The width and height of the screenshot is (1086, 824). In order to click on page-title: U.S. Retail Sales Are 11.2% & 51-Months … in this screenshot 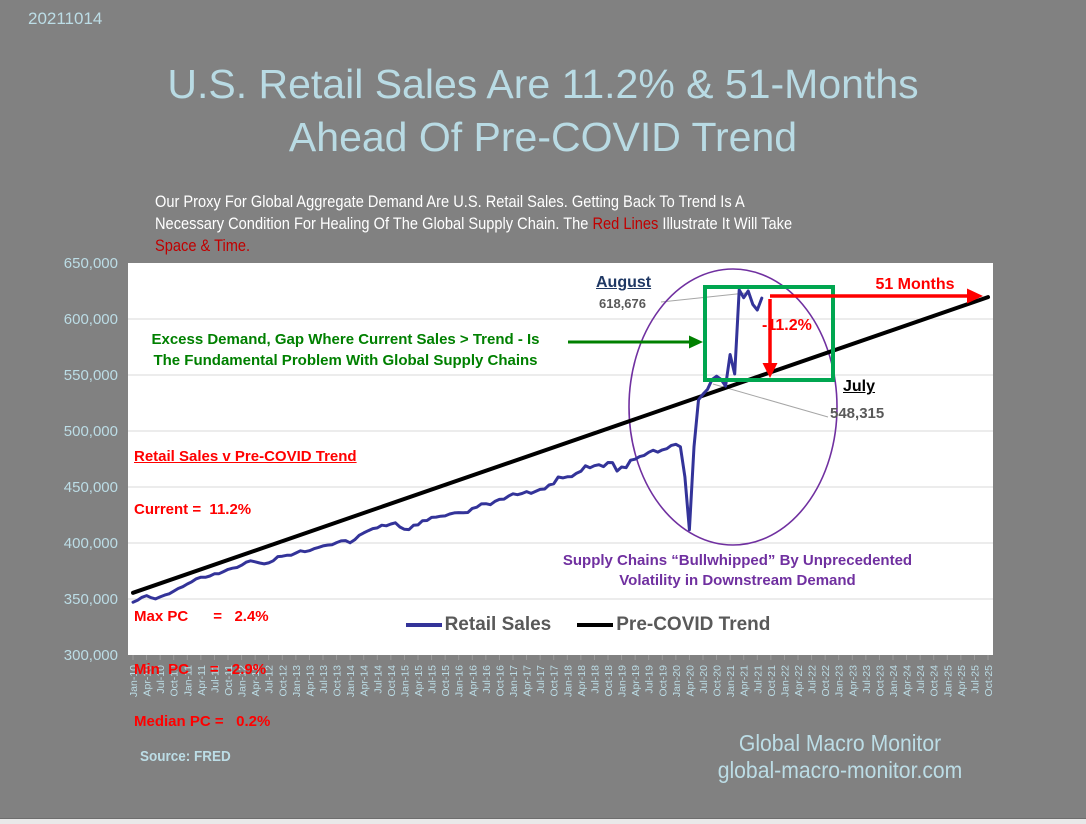, I will do `click(543, 111)`.